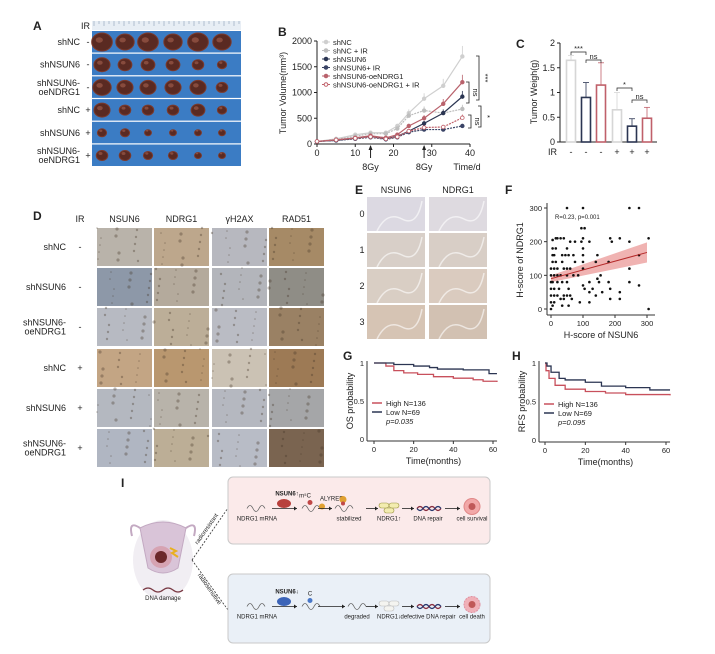 This screenshot has width=715, height=654. Describe the element at coordinates (427, 618) in the screenshot. I see `dna-repair-label: defective DNA repair` at that location.